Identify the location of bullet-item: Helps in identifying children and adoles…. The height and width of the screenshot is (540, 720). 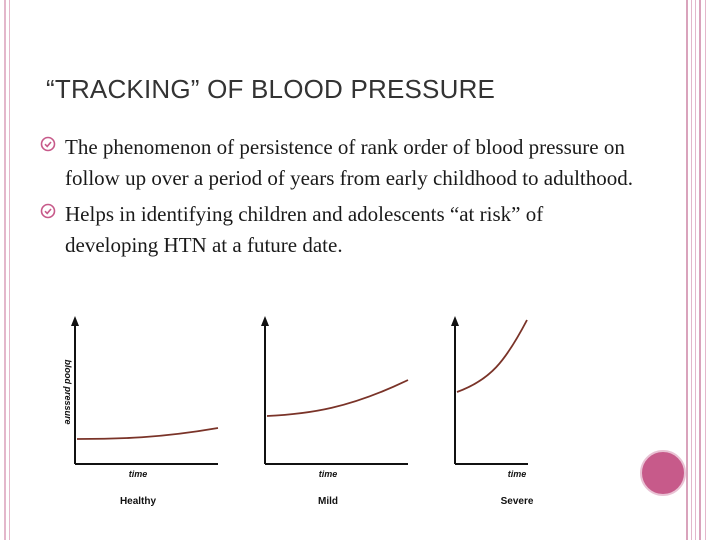
(340, 230).